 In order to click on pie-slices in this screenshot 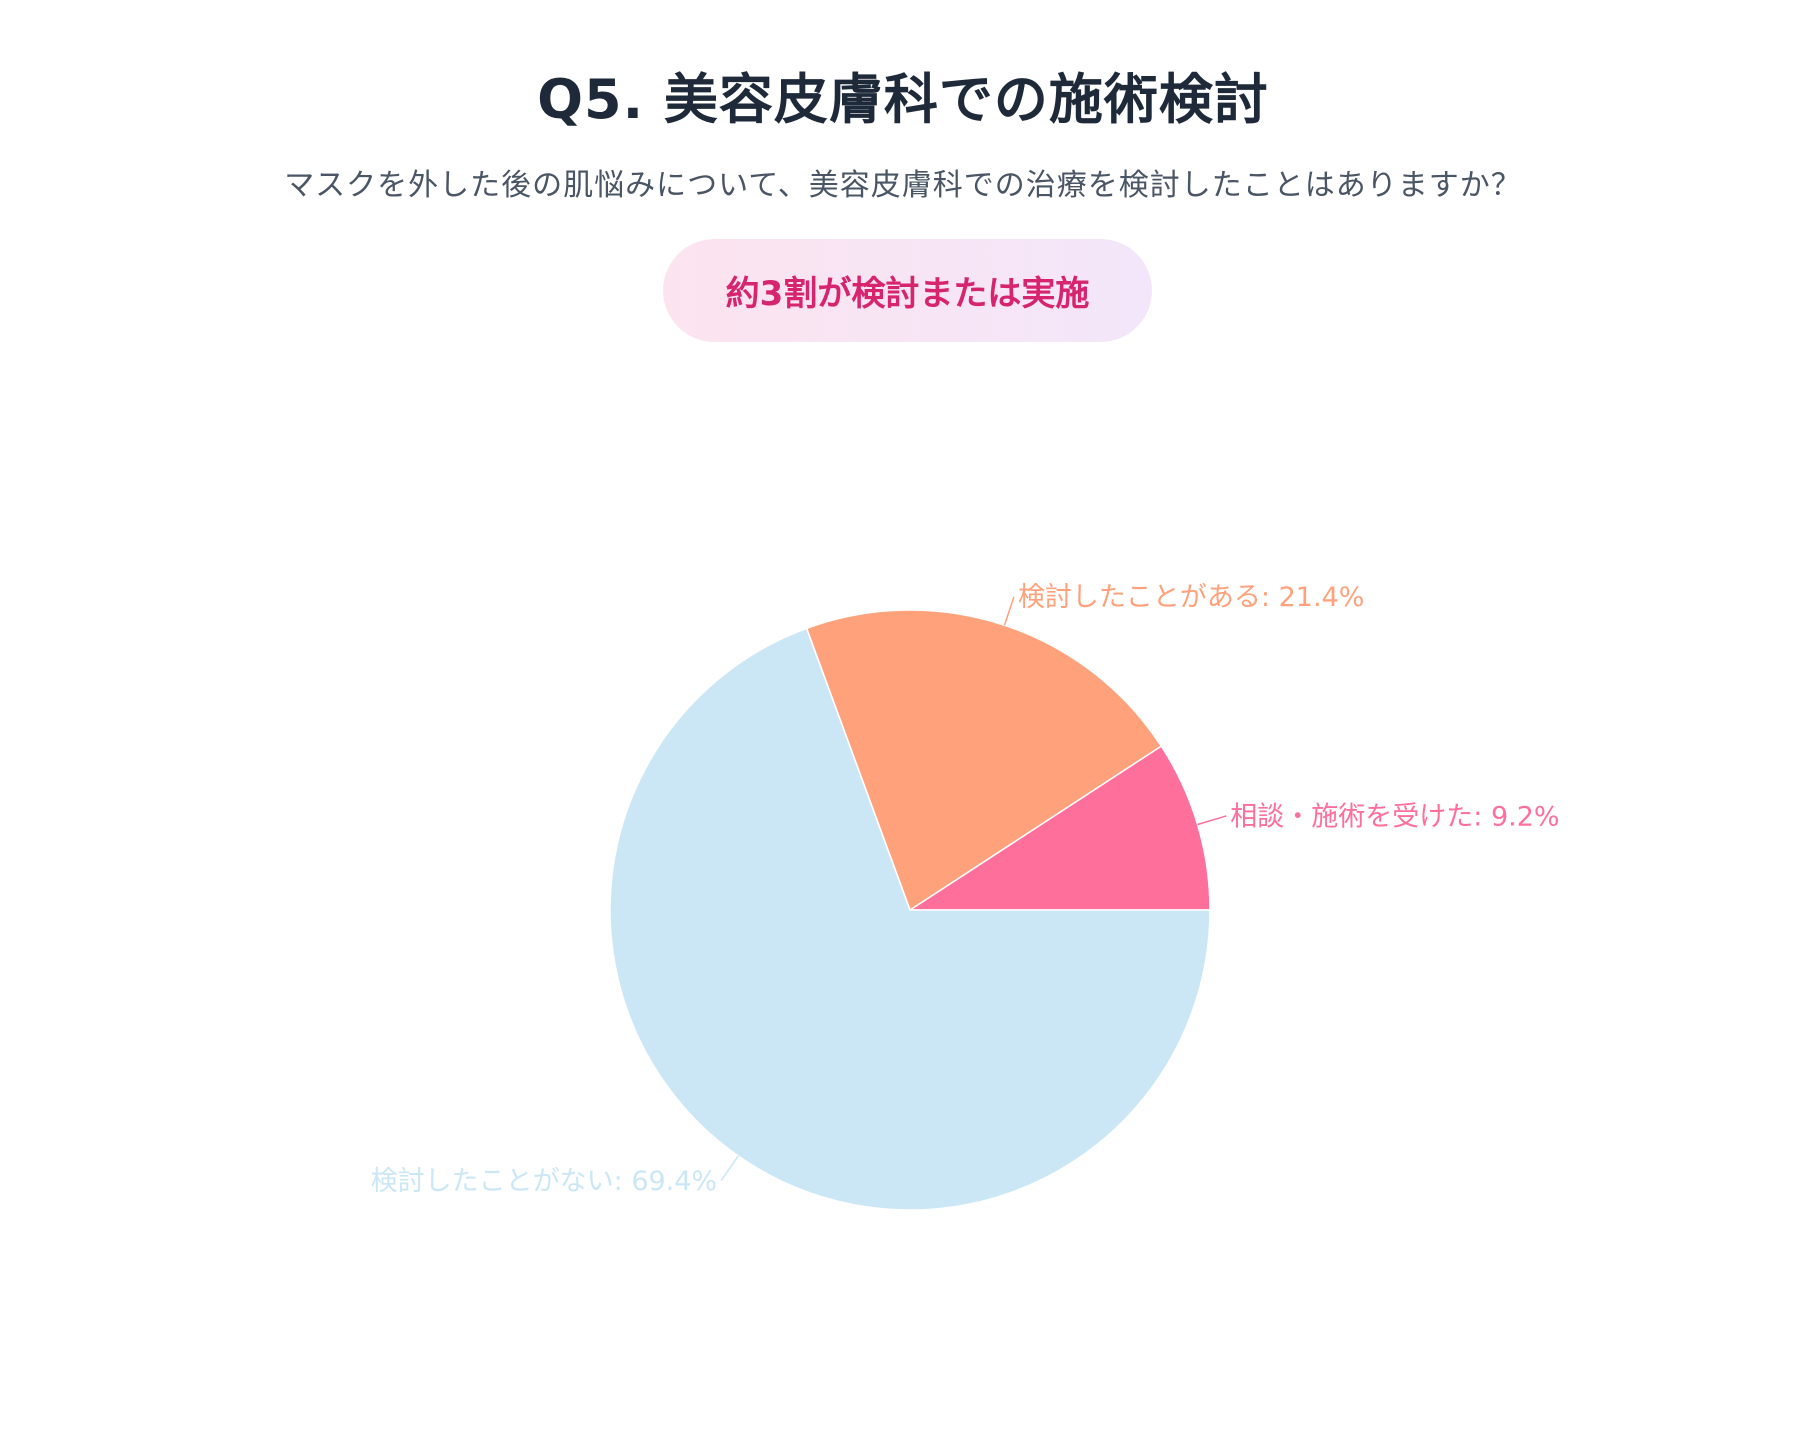, I will do `click(910, 910)`.